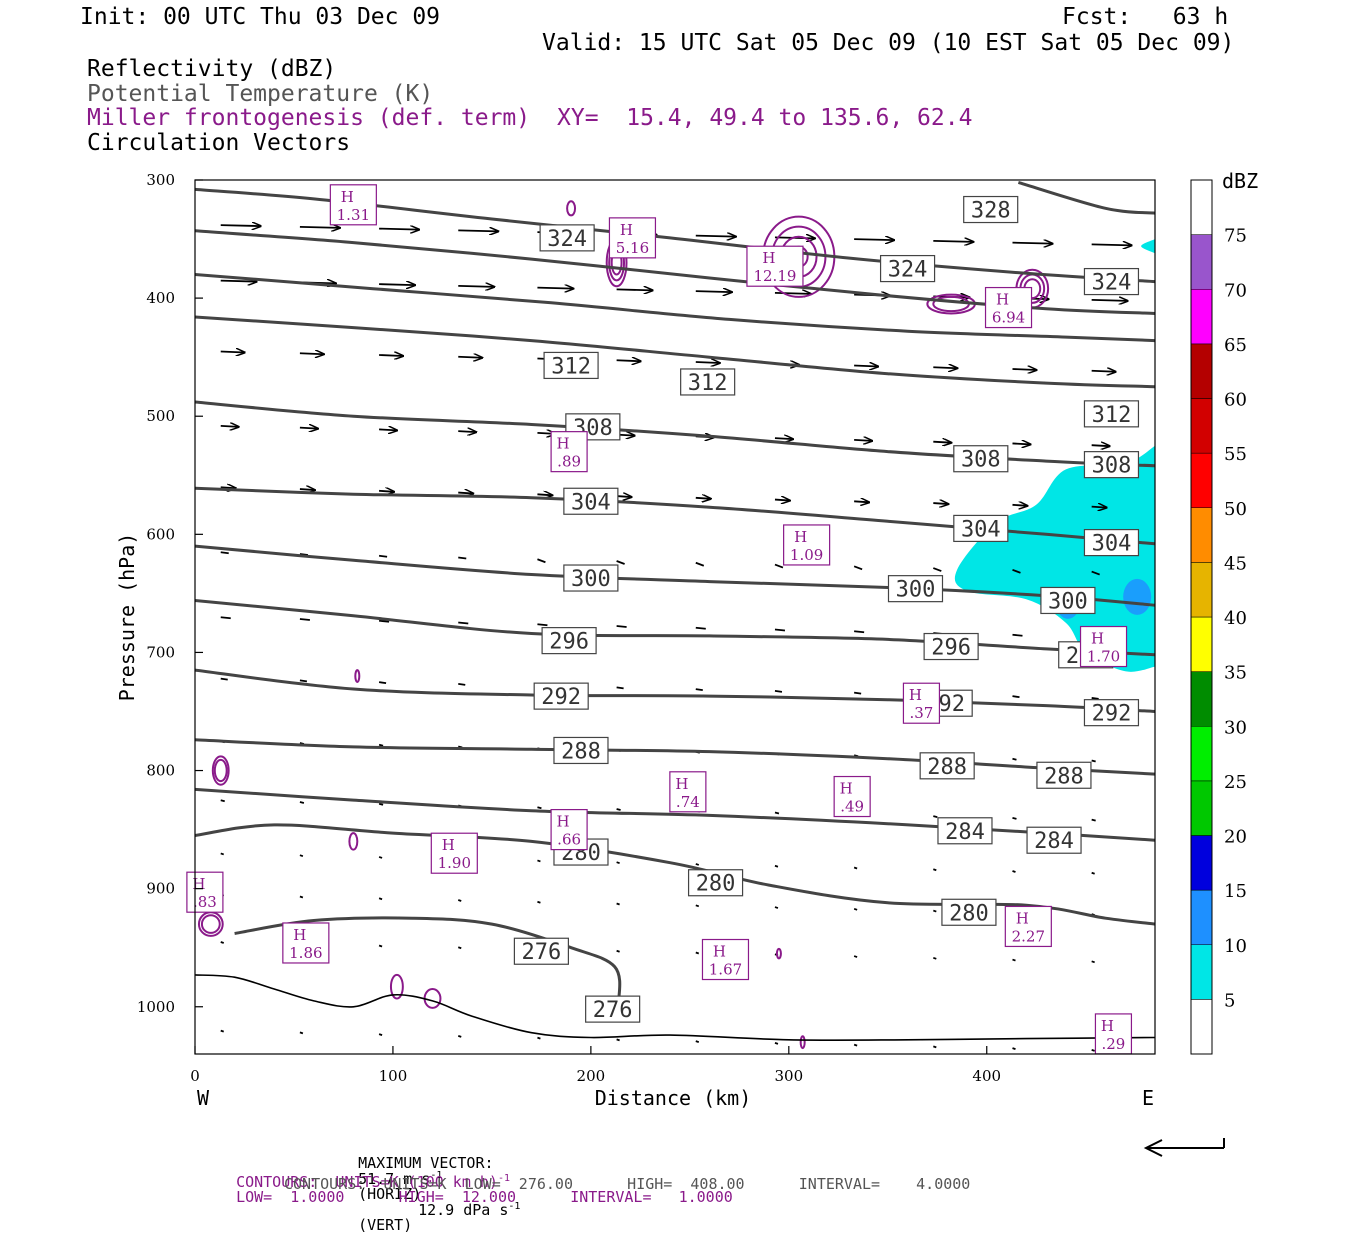 This screenshot has width=1350, height=1234. Describe the element at coordinates (353, 215) in the screenshot. I see `fronto-max-value: 1.31` at that location.